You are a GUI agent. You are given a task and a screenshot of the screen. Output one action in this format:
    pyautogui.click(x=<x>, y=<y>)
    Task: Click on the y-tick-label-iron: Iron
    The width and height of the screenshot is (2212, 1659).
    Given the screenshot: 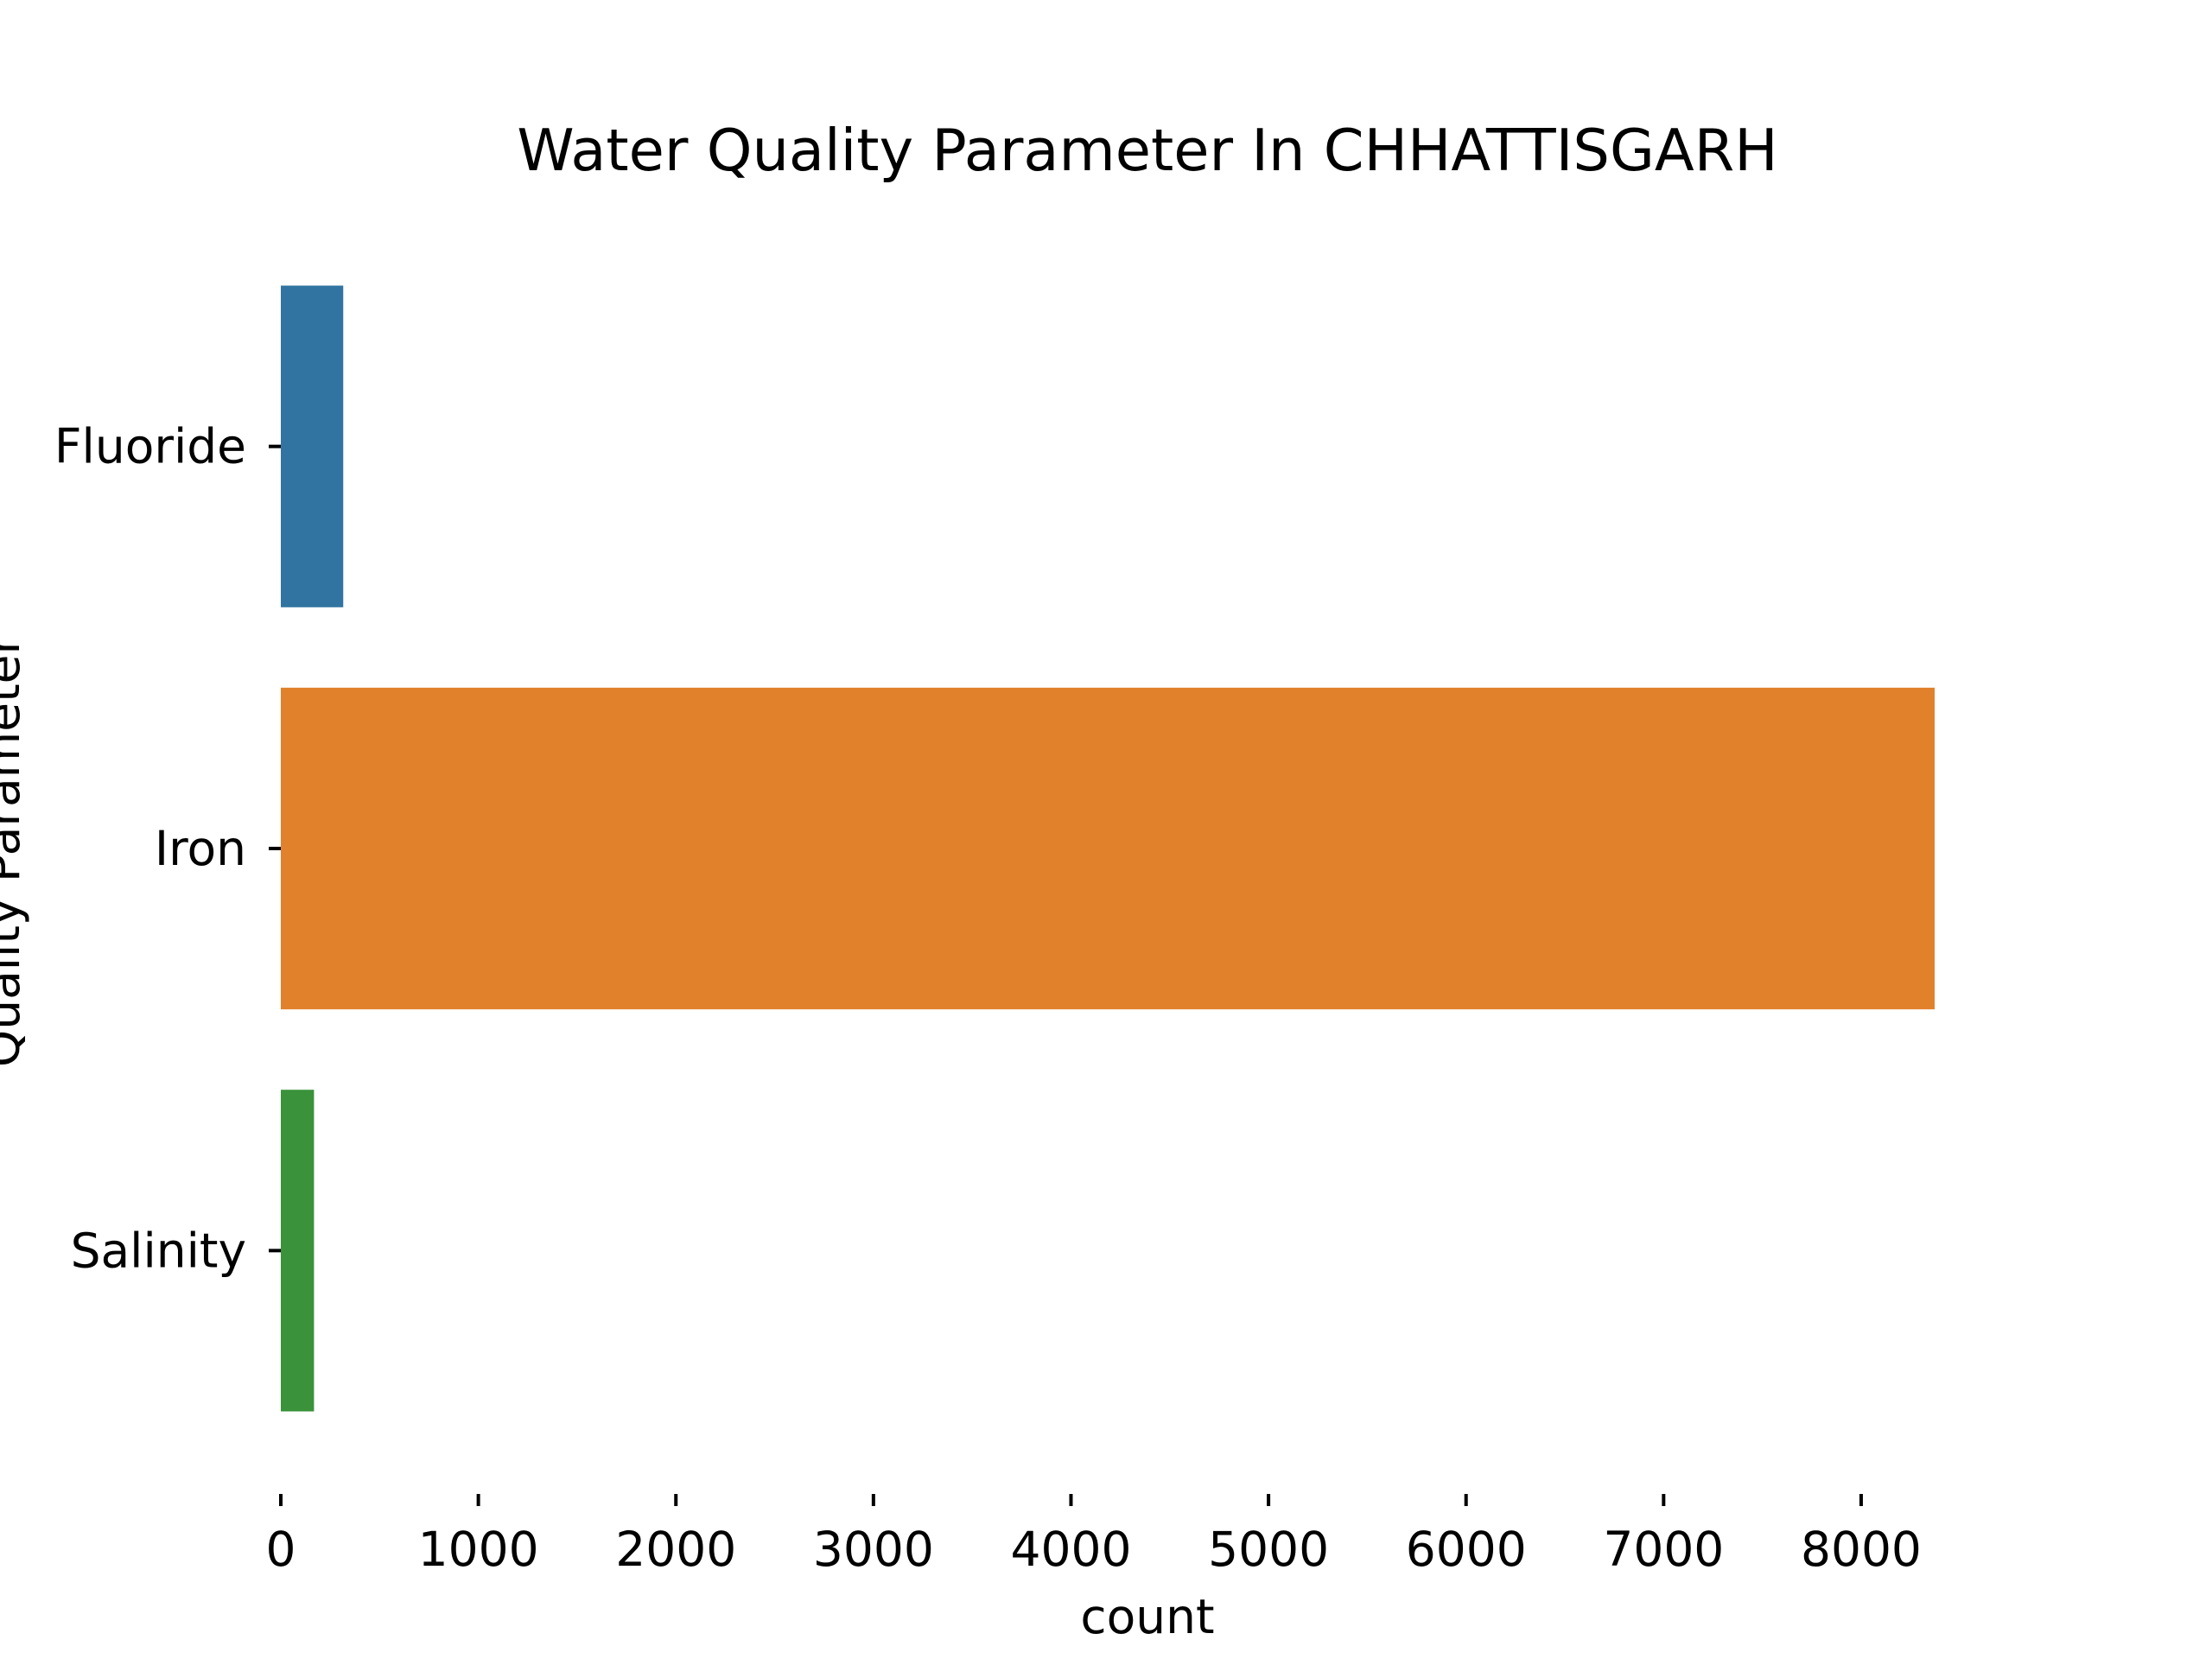 What is the action you would take?
    pyautogui.click(x=200, y=848)
    